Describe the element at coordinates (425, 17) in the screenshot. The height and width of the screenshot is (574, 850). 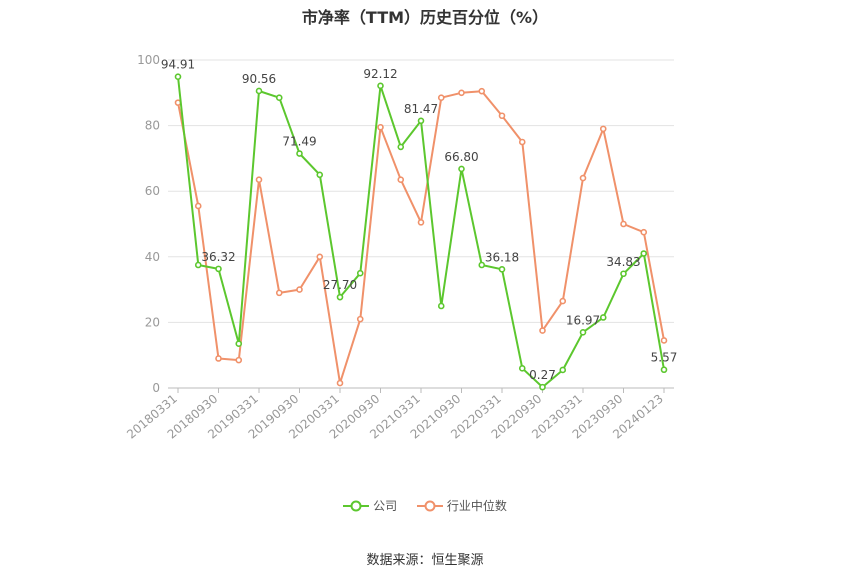
I see `chart-title: 市净率（TTM）历史百分位（%）` at that location.